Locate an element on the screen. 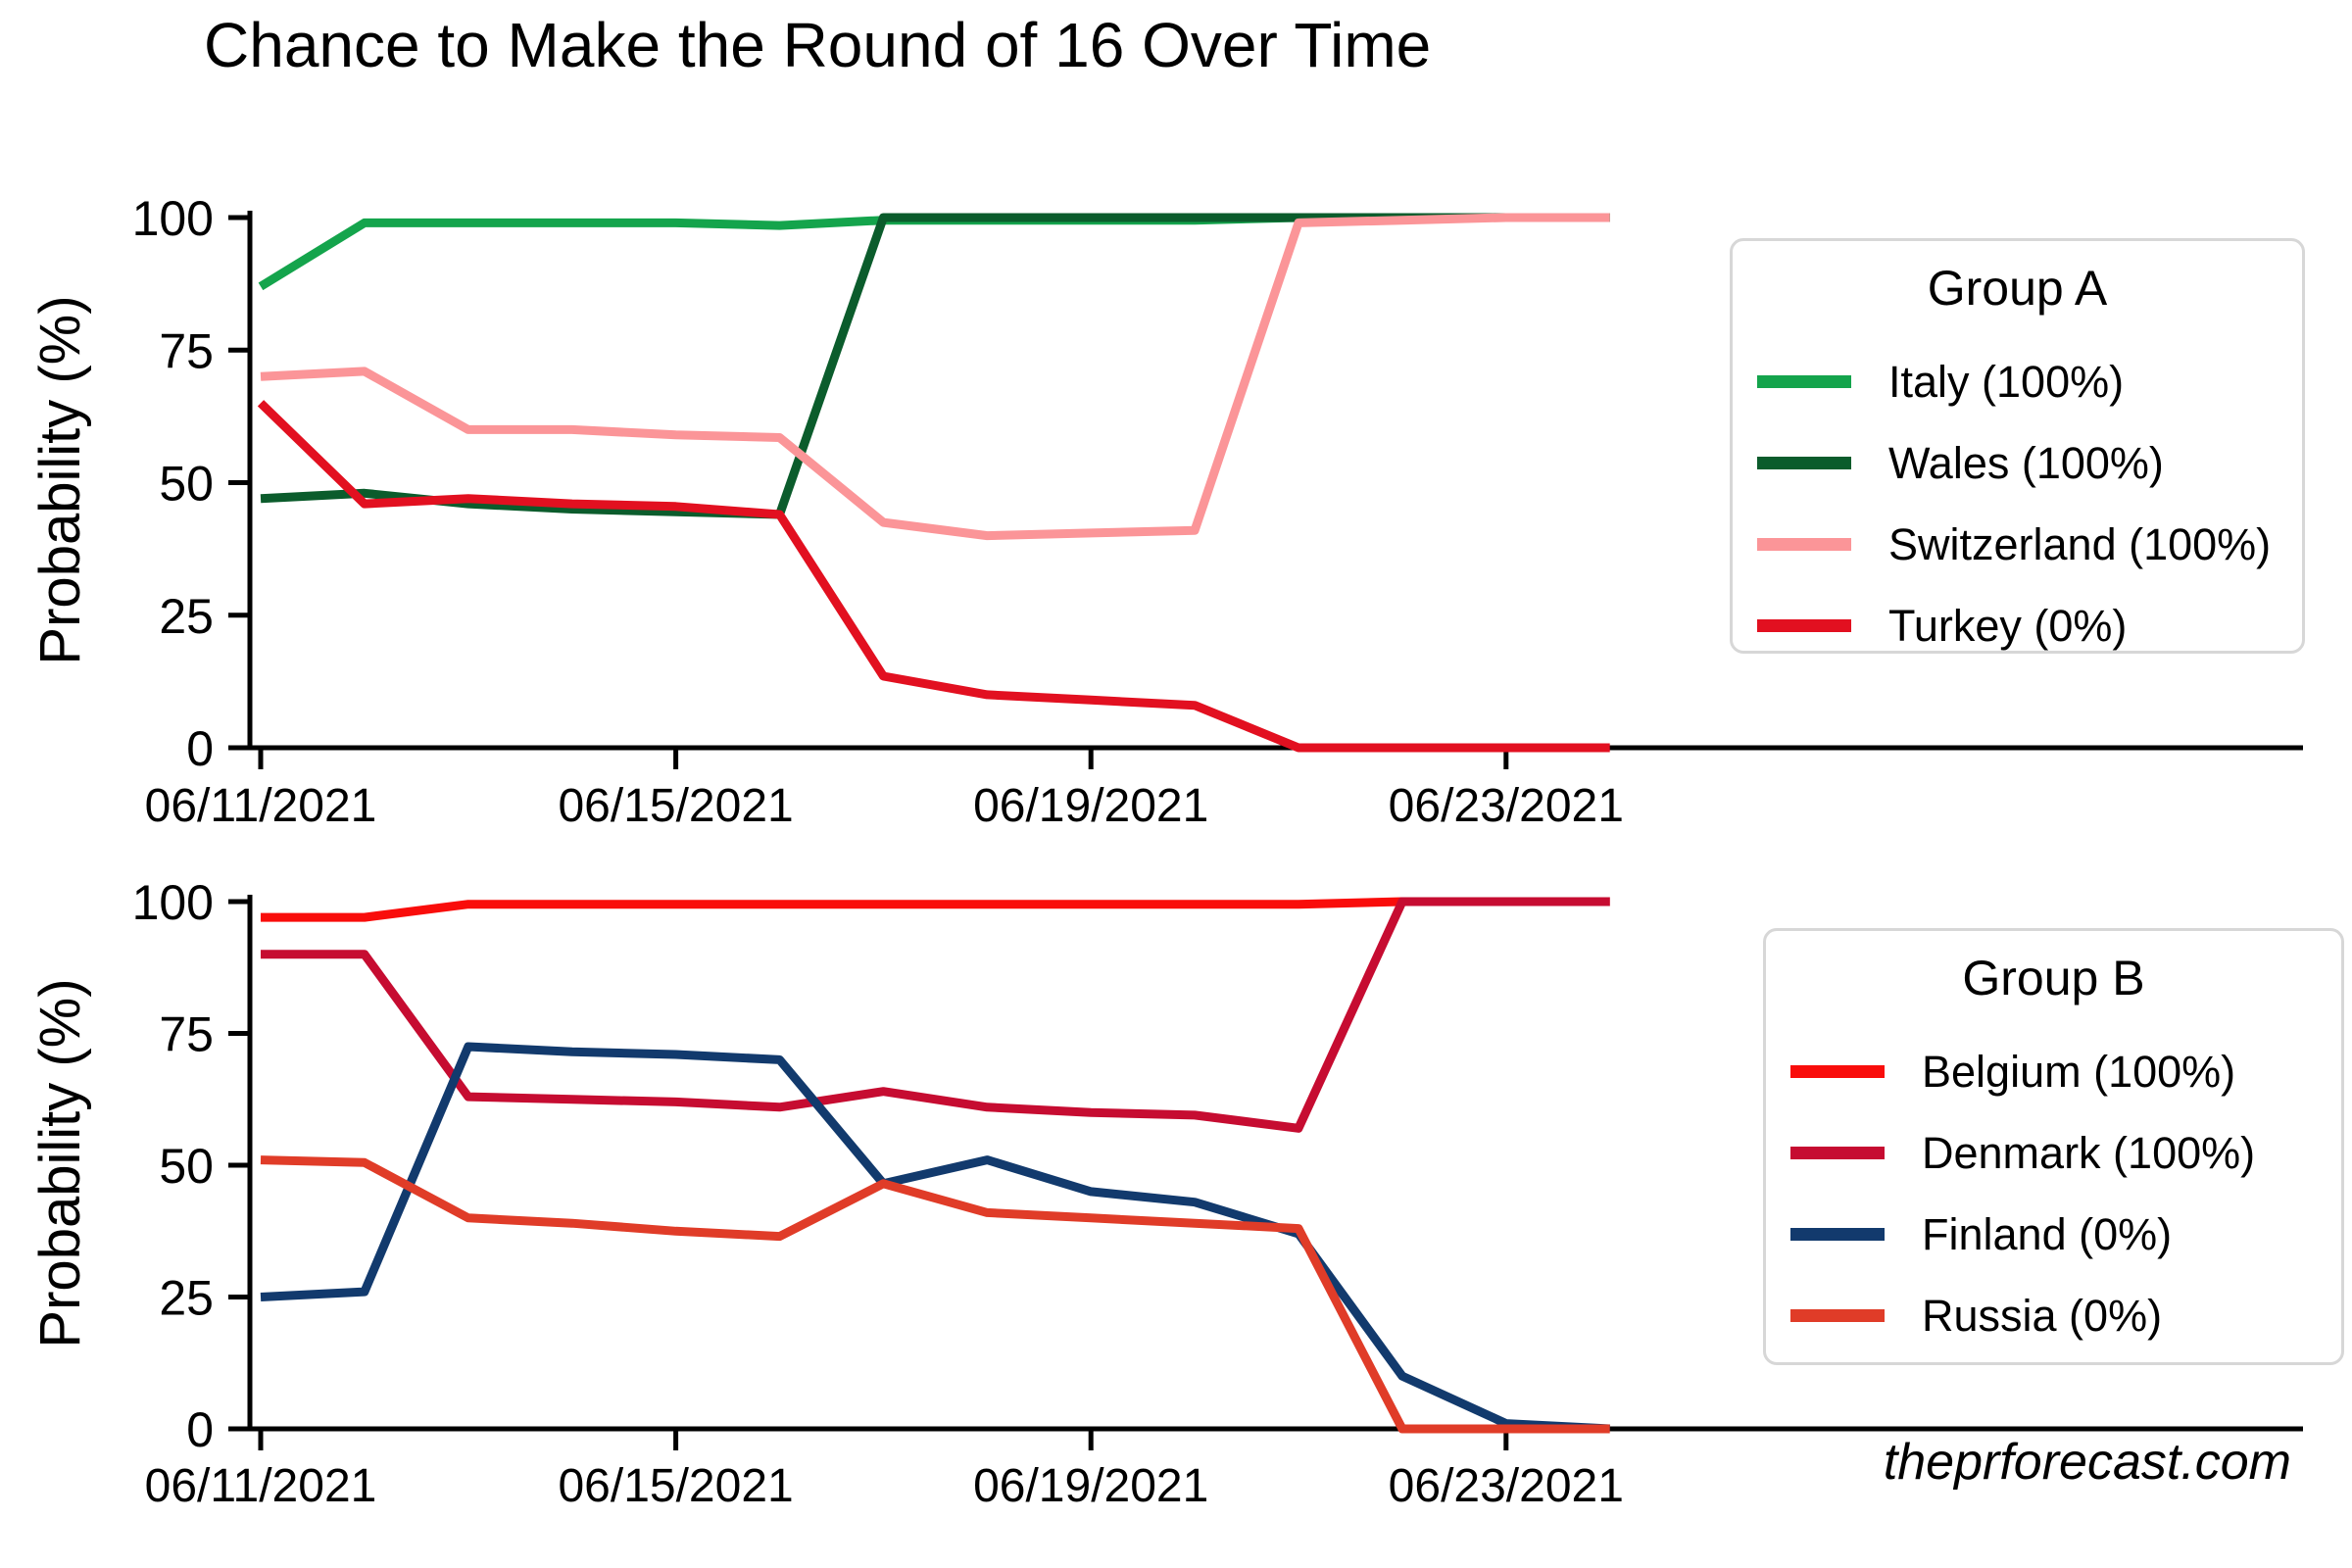 This screenshot has height=1568, width=2352. legend-item-russia: Russia (0%) is located at coordinates (2060, 1315).